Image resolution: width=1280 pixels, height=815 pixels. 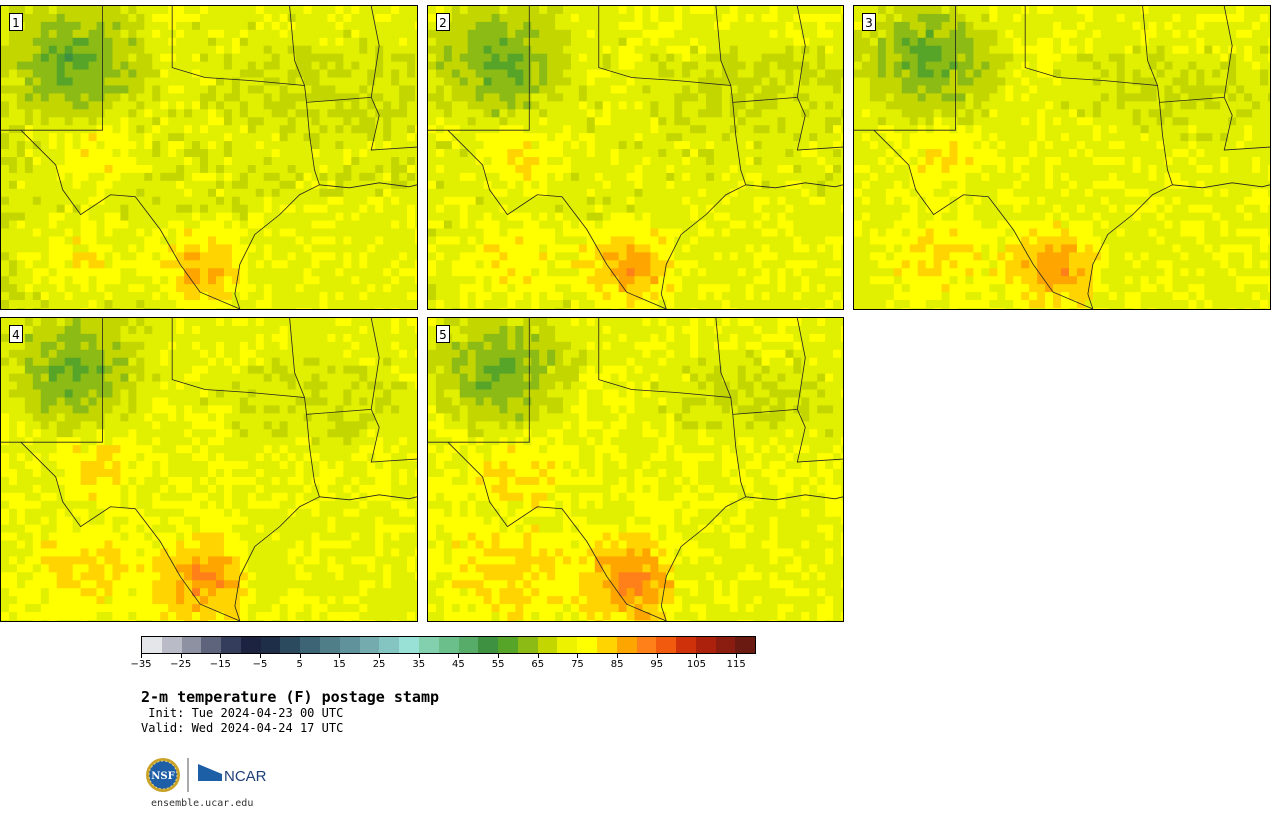 What do you see at coordinates (657, 664) in the screenshot?
I see `colorbar-tick-label: 95` at bounding box center [657, 664].